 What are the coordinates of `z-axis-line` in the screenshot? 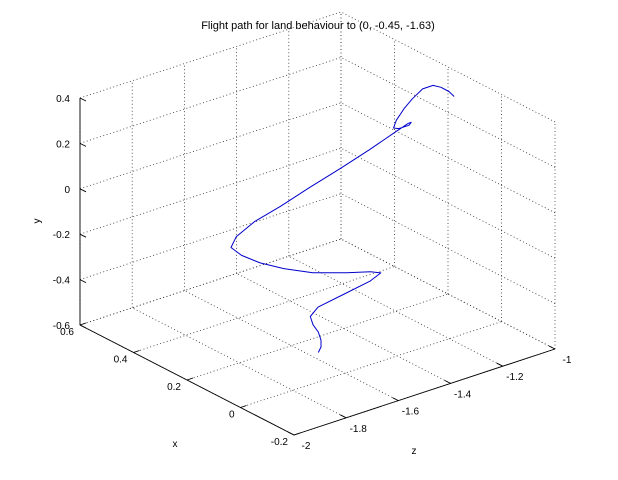 It's located at (424, 392).